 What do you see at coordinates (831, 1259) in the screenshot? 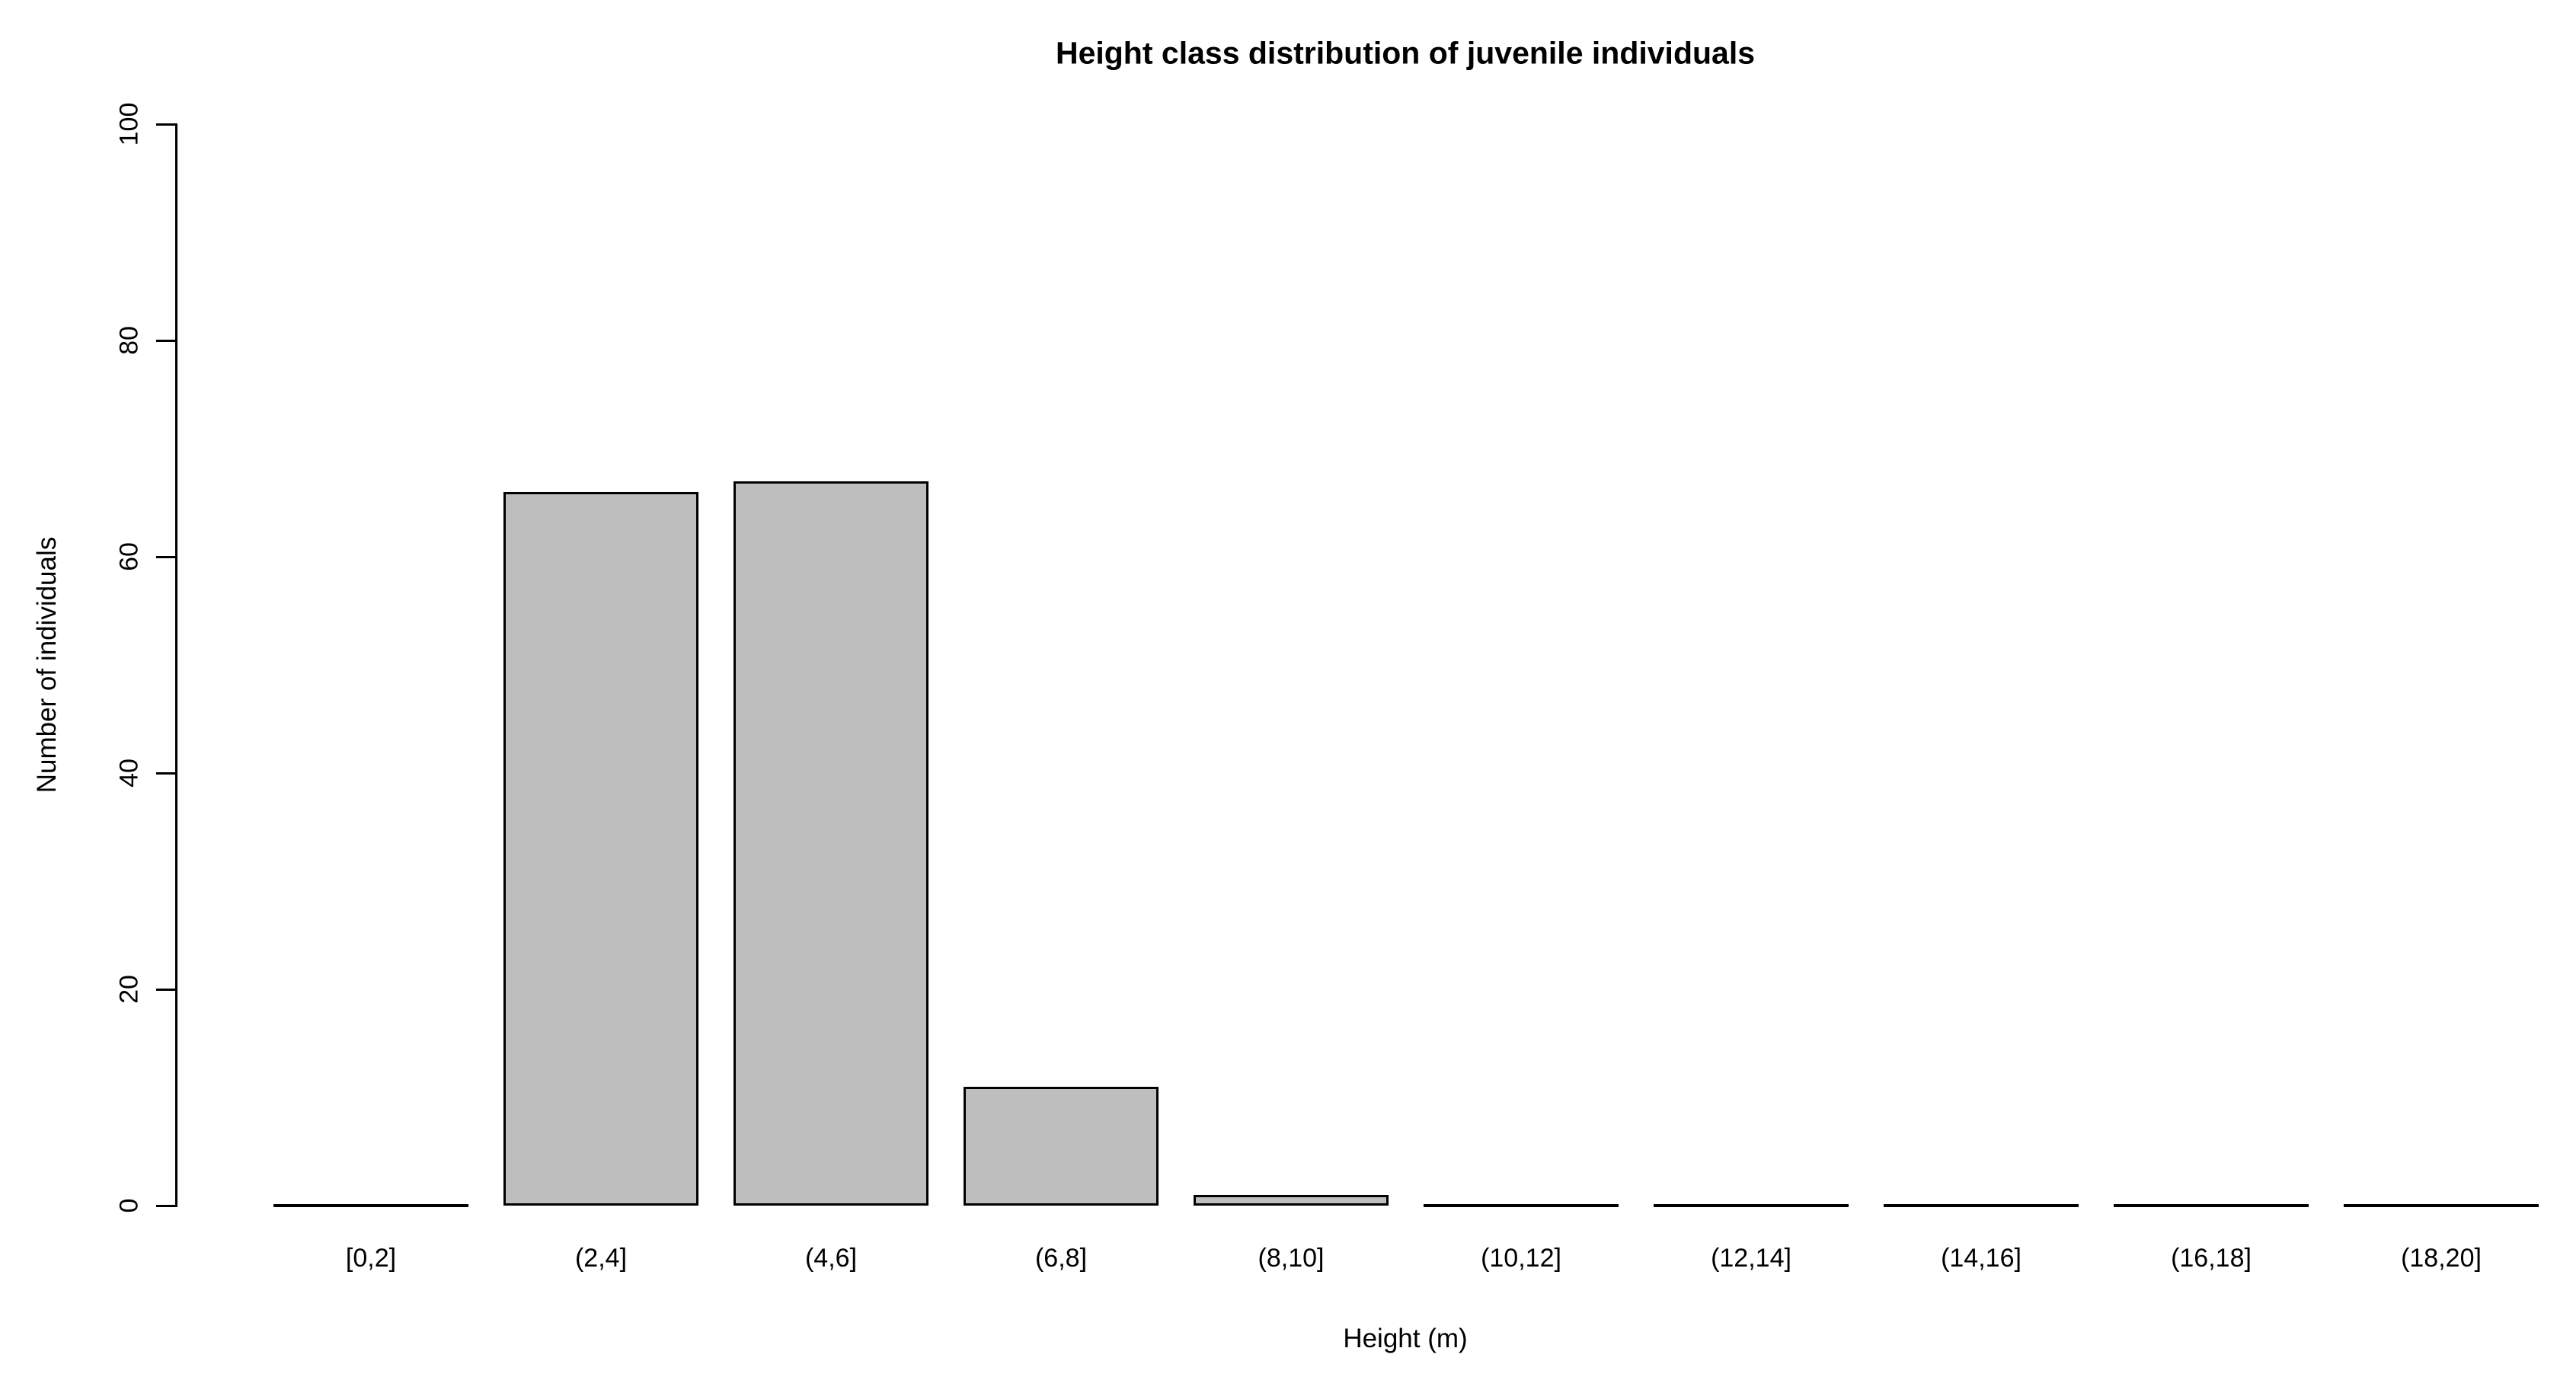
I see `x-category-label: (4,6]` at bounding box center [831, 1259].